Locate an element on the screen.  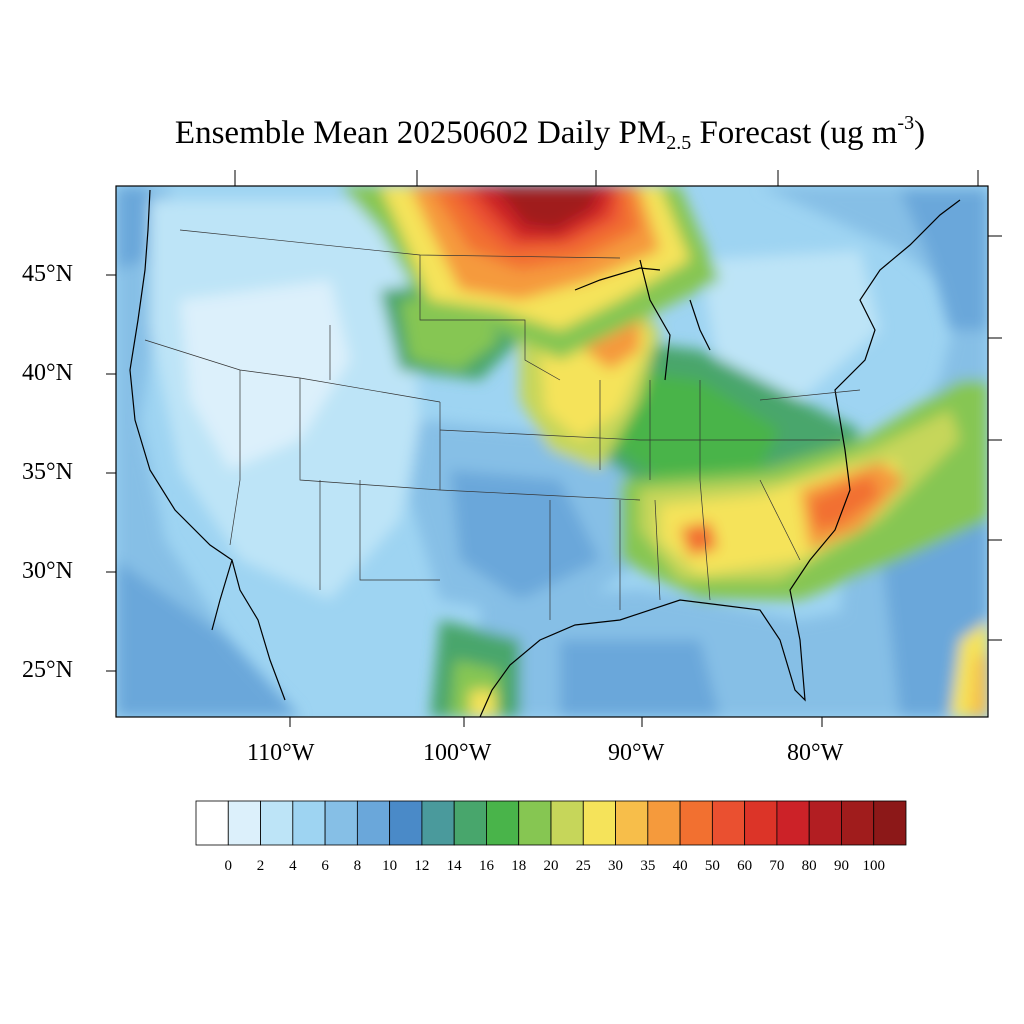
colorbar-label: 50 is located at coordinates (712, 866).